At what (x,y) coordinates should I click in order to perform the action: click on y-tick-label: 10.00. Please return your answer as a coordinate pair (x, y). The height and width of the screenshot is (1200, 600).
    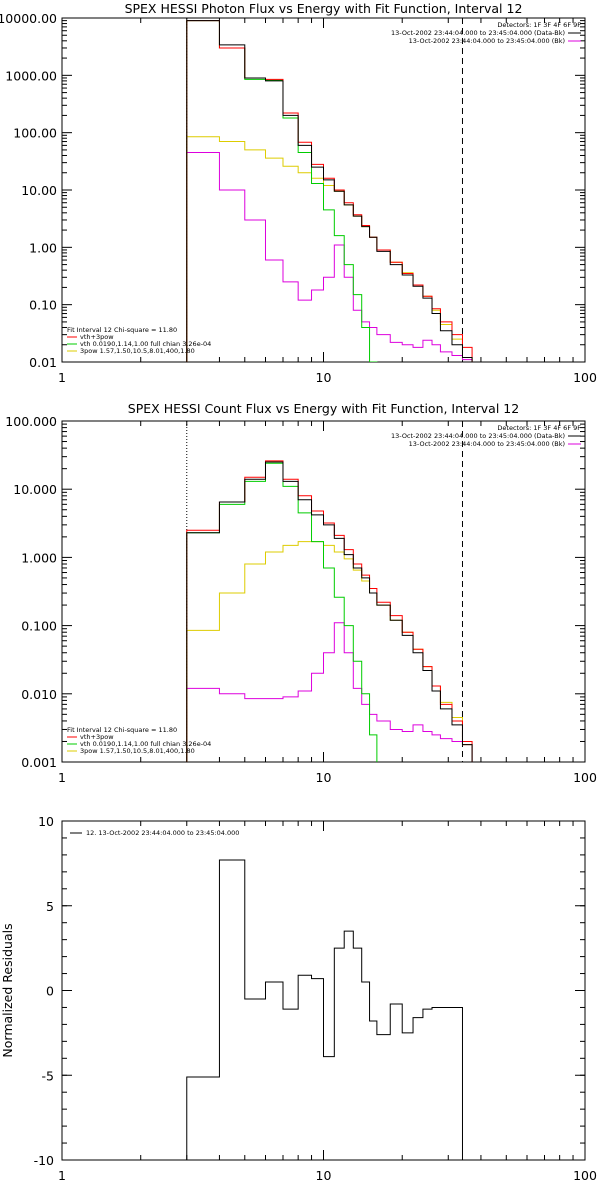
    Looking at the image, I should click on (39, 190).